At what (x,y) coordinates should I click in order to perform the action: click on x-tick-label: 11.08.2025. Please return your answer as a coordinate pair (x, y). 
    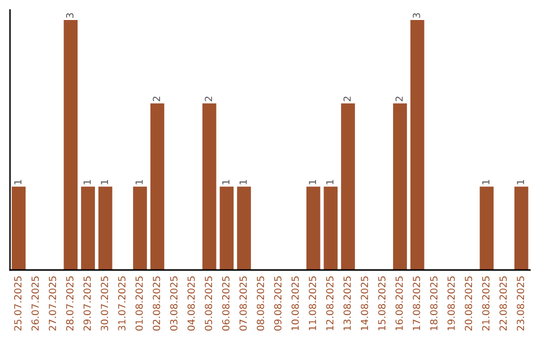
    Looking at the image, I should click on (312, 303).